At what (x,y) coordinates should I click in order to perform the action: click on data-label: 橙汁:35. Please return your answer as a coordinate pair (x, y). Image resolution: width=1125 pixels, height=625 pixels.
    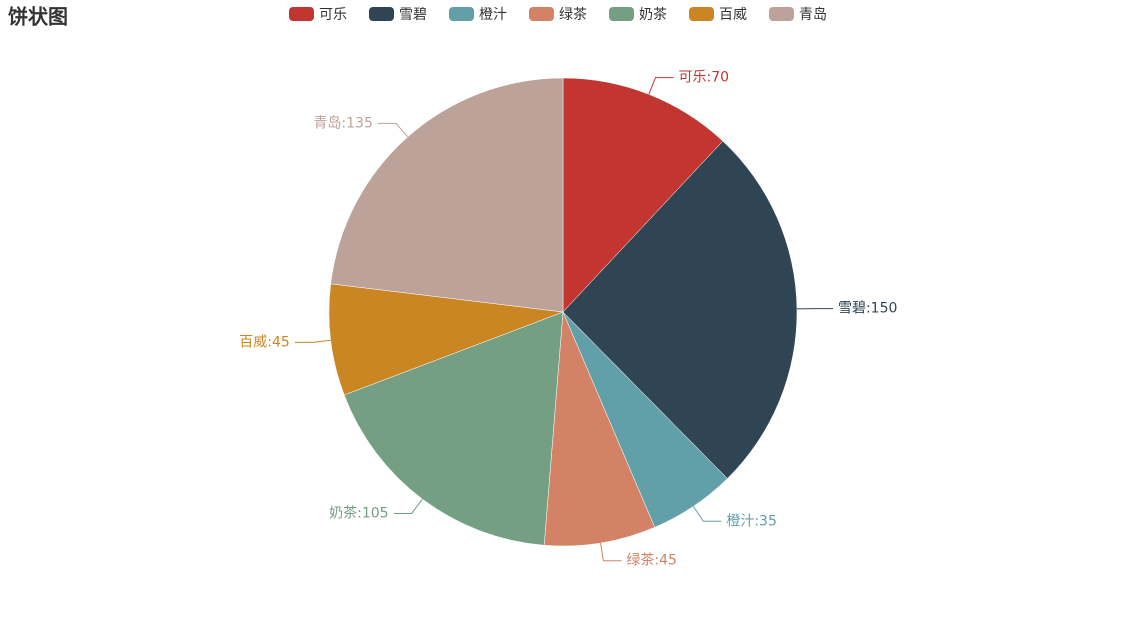
    Looking at the image, I should click on (751, 521).